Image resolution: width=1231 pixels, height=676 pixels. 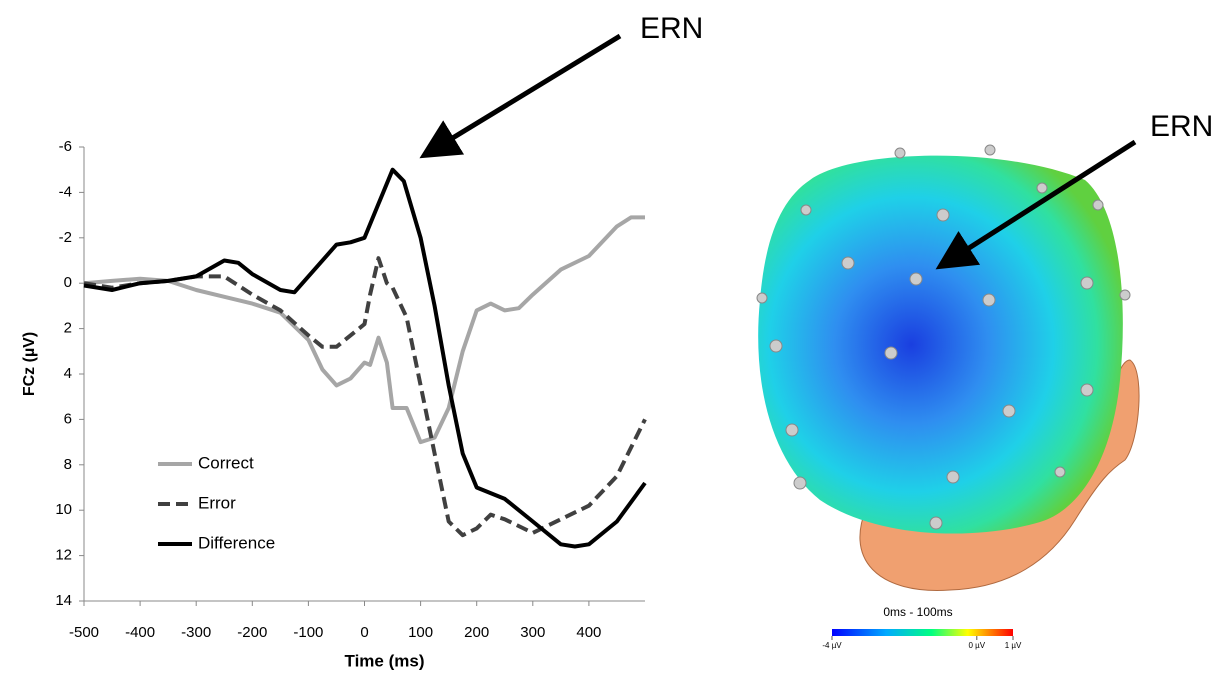 I want to click on y-tick-label: 10, so click(x=63, y=509).